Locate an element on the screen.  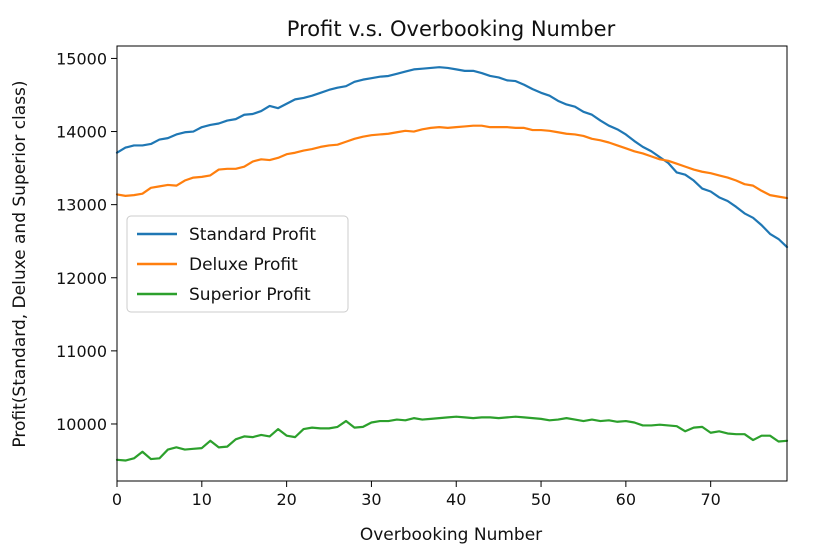
x-tick-label: 30 is located at coordinates (371, 499).